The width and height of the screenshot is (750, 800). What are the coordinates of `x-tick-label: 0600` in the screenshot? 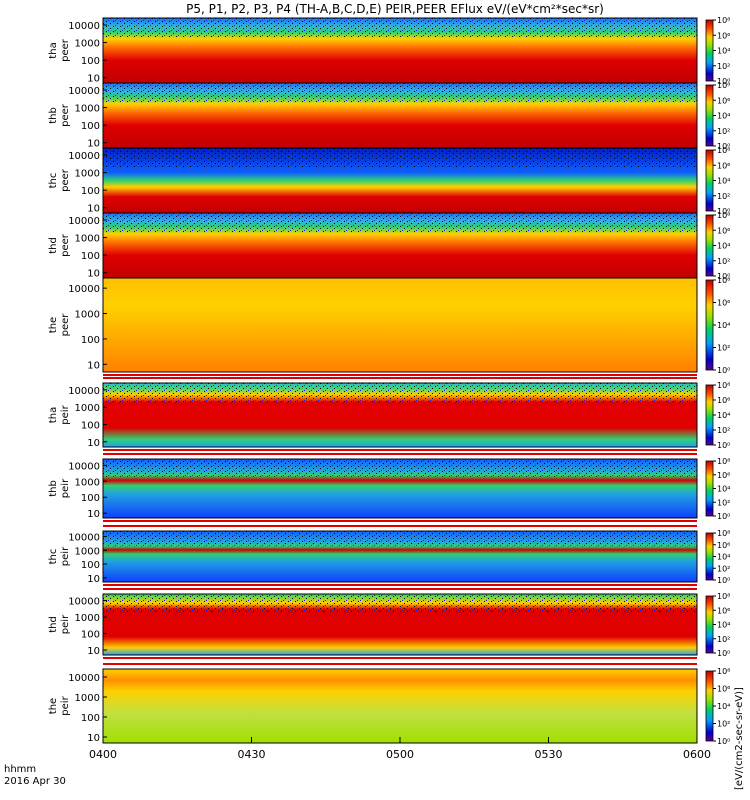 It's located at (697, 754).